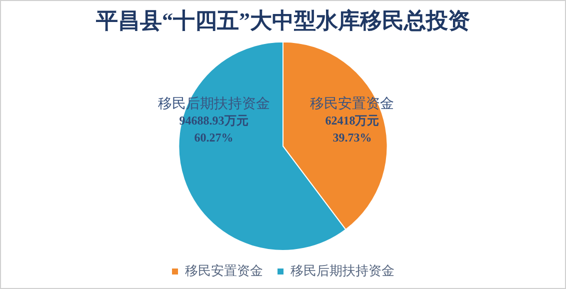 This screenshot has width=566, height=289. What do you see at coordinates (352, 128) in the screenshot?
I see `data-label: 62418万元 39.73%` at bounding box center [352, 128].